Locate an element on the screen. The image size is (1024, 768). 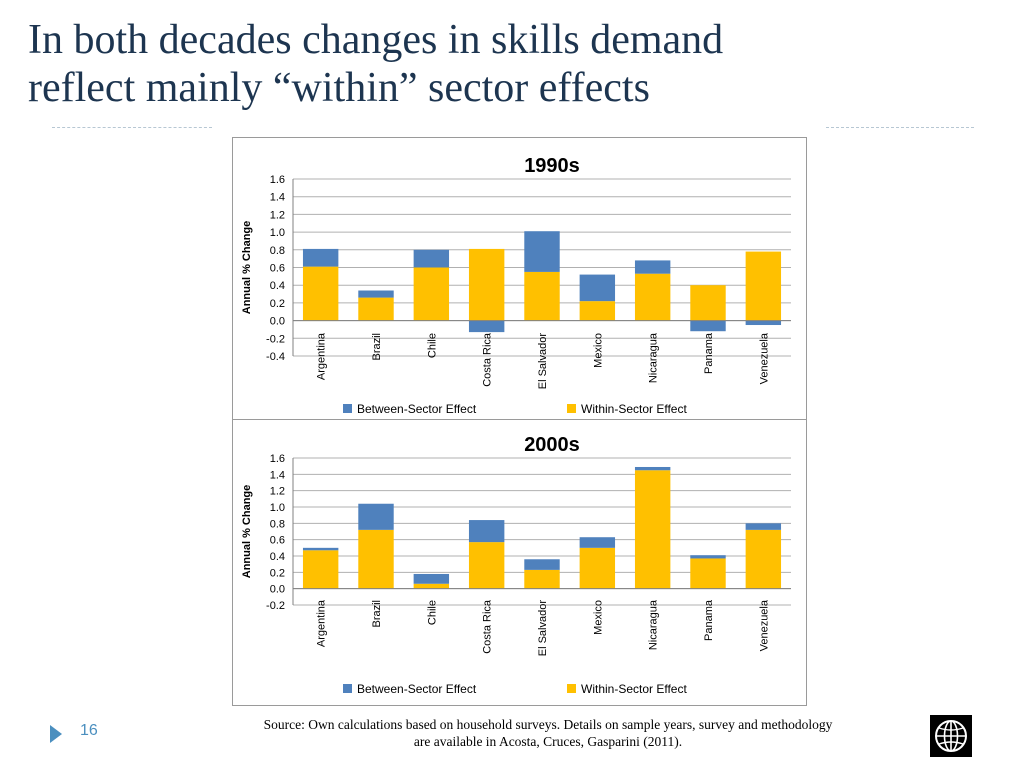
chart-1990s-category-label: Nicaragua is located at coordinates (654, 357).